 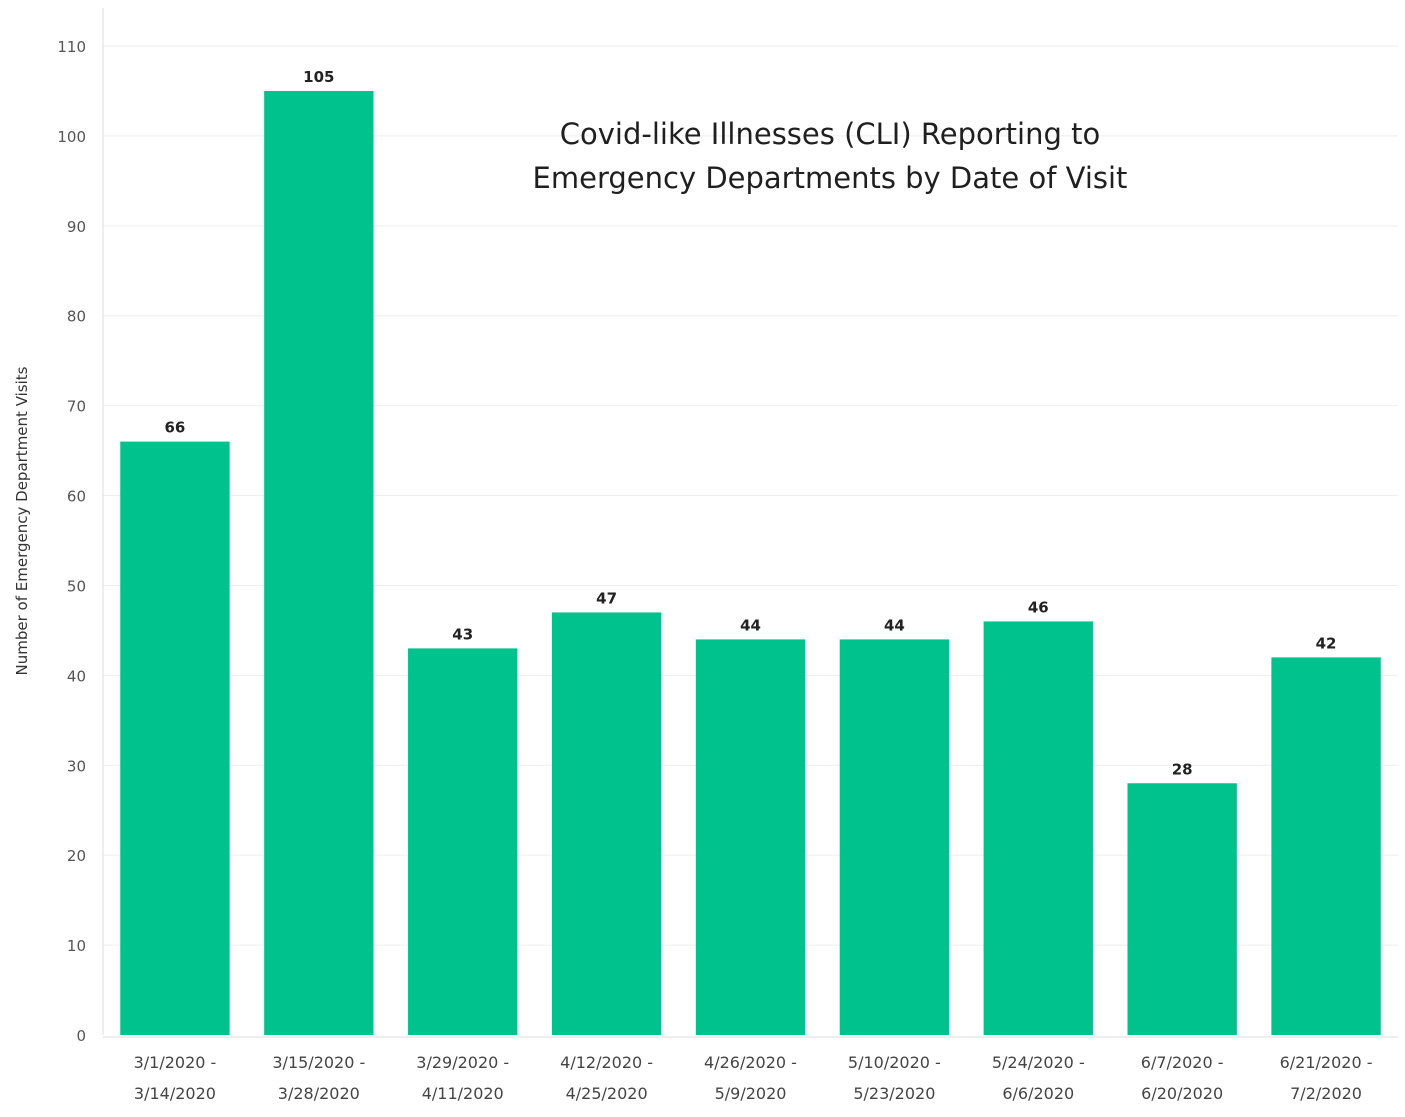 I want to click on y-tick-label: 110, so click(x=71, y=47).